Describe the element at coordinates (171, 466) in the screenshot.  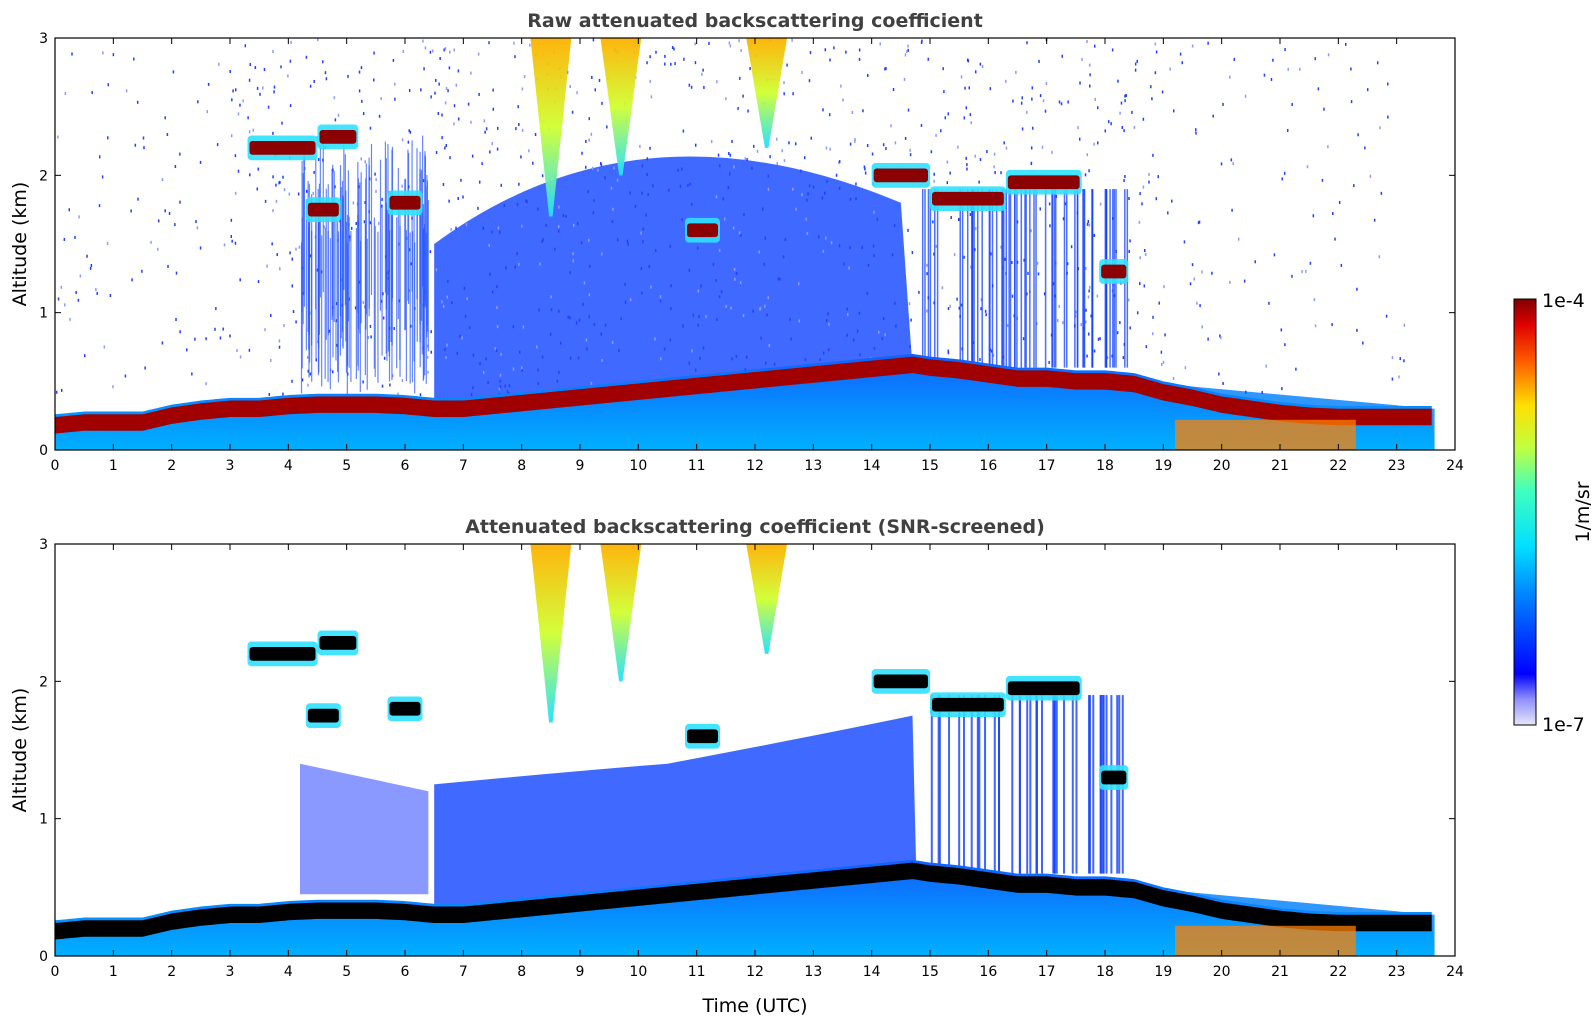
I see `x-tick-label: 2` at that location.